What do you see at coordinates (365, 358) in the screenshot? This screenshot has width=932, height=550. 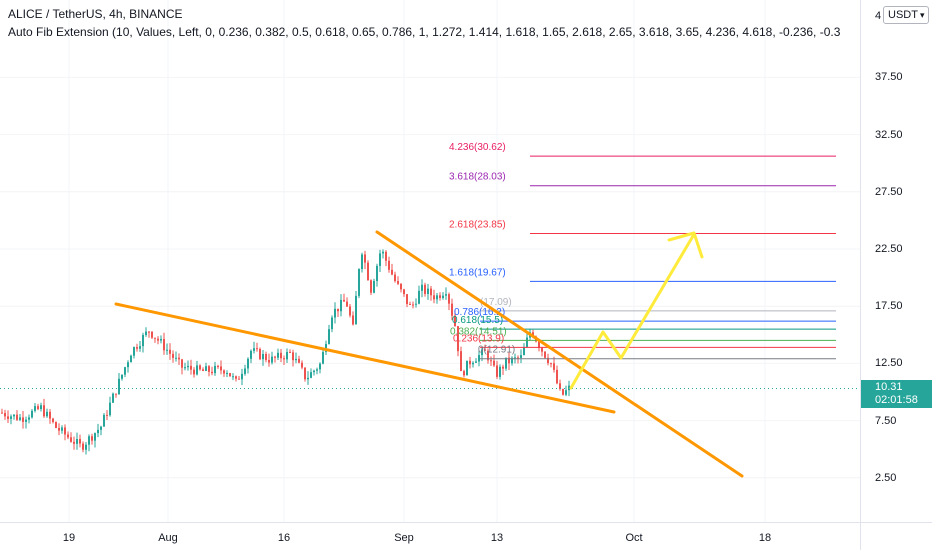 I see `lower-trendline` at bounding box center [365, 358].